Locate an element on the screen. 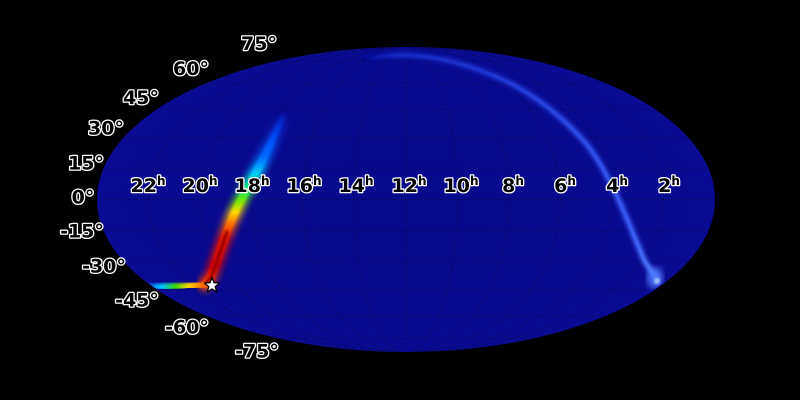 This screenshot has height=400, width=800. probability-band is located at coordinates (217, 200).